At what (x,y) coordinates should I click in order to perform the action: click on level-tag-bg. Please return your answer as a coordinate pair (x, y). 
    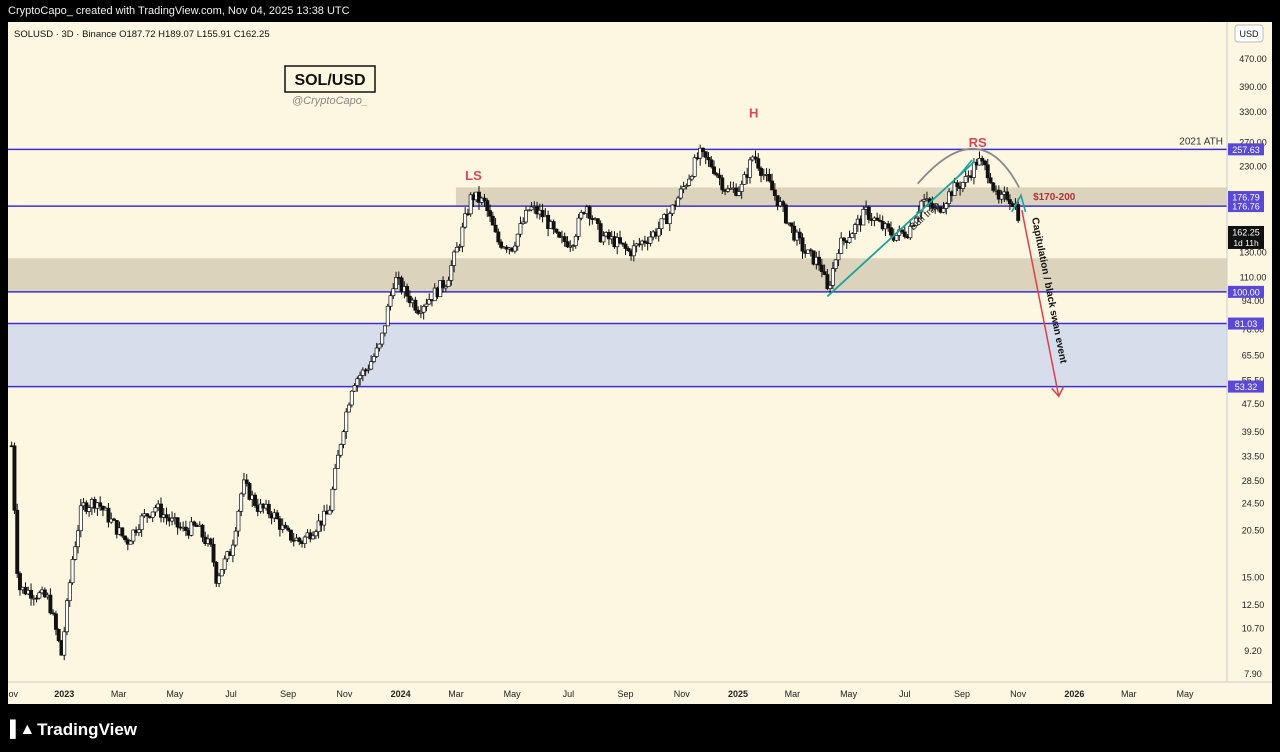
    Looking at the image, I should click on (1246, 206).